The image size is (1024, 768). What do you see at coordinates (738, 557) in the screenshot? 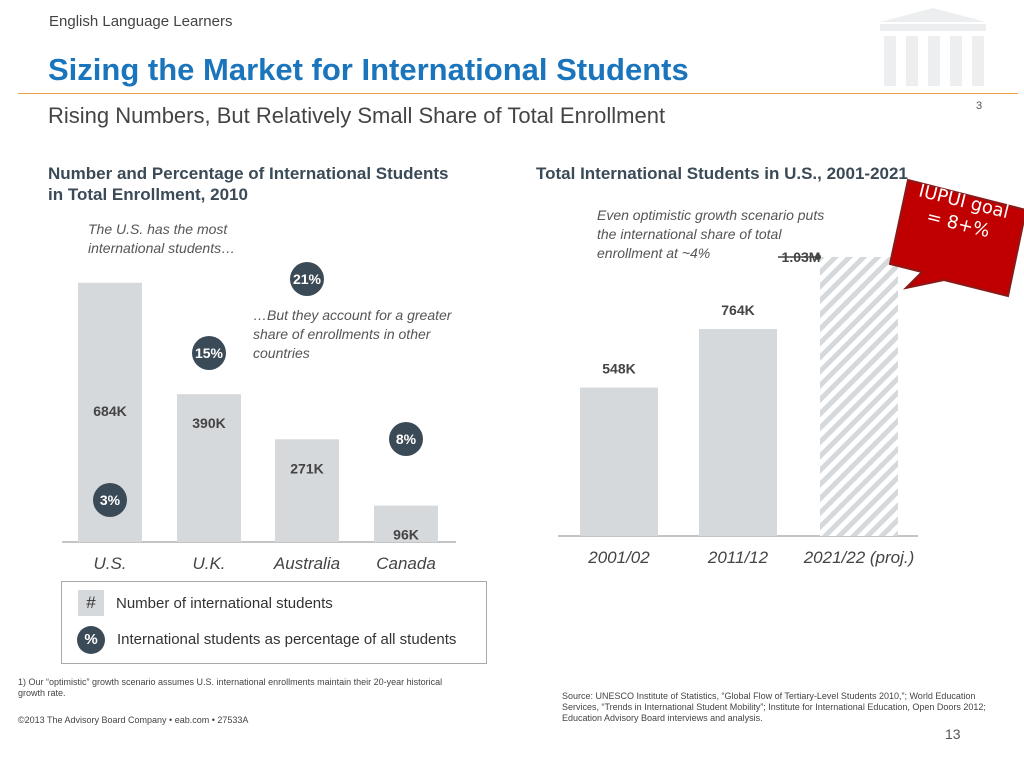
I see `right-x-tick-label: 2011/12` at bounding box center [738, 557].